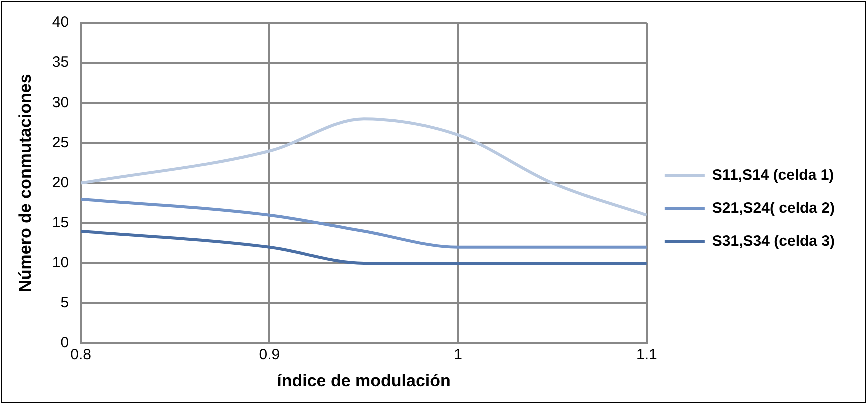 This screenshot has height=404, width=867. What do you see at coordinates (364, 380) in the screenshot?
I see `x-axis-title: índice de modulación` at bounding box center [364, 380].